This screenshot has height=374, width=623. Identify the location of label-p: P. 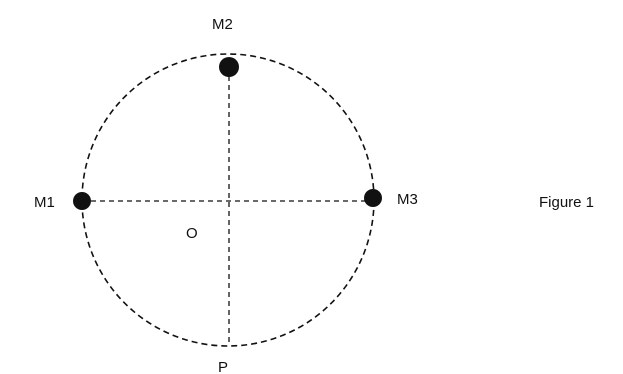
(223, 366).